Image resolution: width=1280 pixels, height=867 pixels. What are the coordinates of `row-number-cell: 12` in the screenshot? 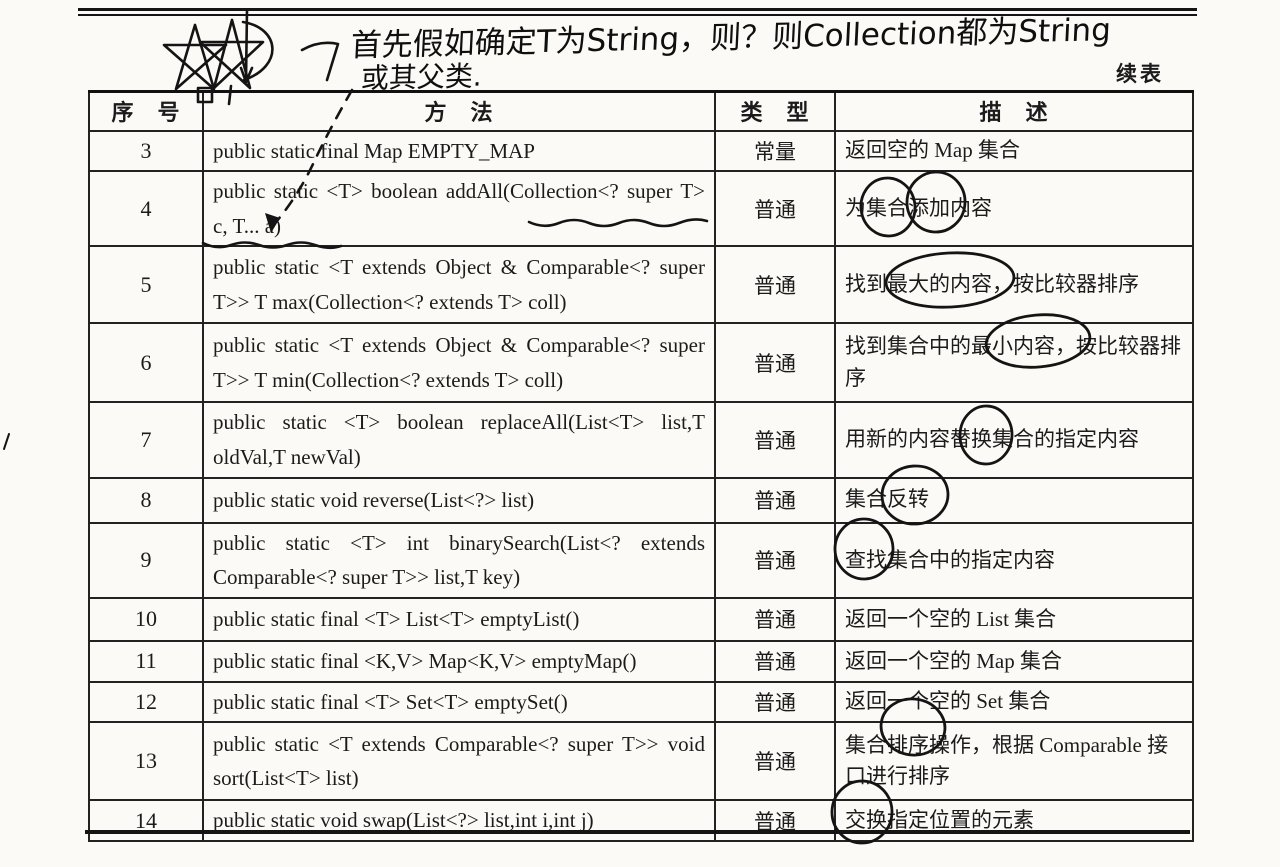 It's located at (146, 702).